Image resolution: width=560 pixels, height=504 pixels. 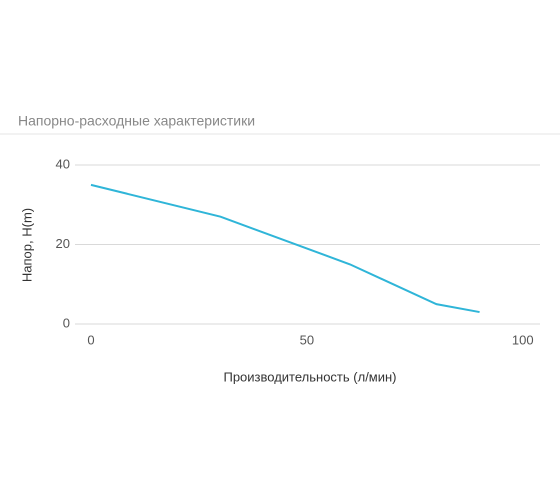 What do you see at coordinates (66, 322) in the screenshot?
I see `y-tick-label: 0` at bounding box center [66, 322].